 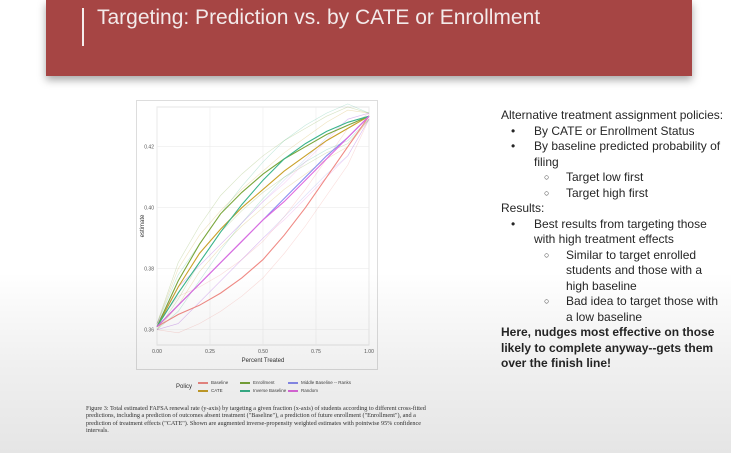 I want to click on legend-item-cate: CATE, so click(x=210, y=390).